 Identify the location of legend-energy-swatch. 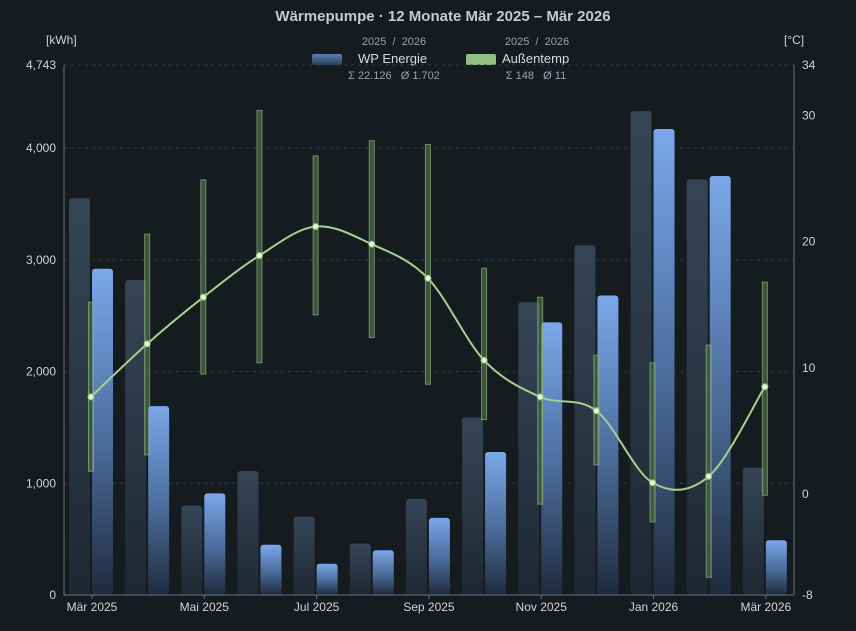
(327, 59).